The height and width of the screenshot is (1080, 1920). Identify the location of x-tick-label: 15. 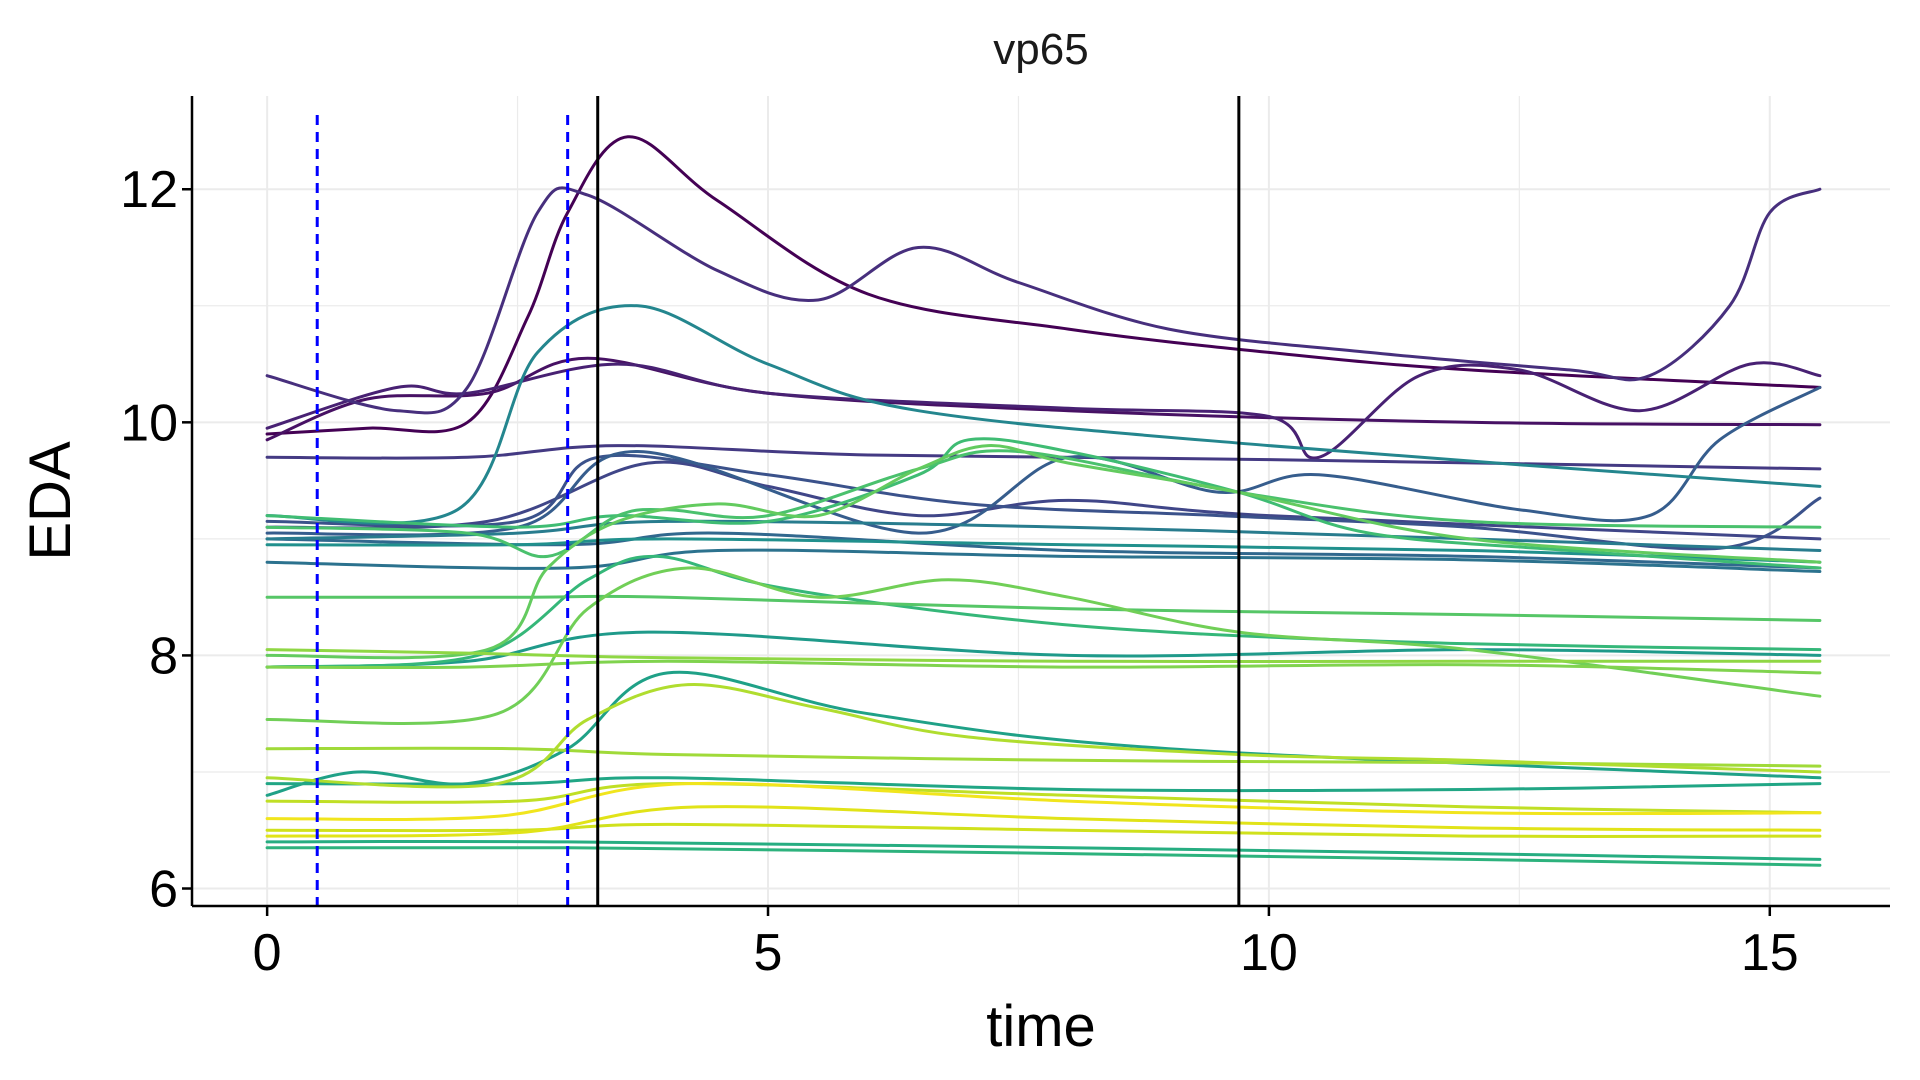
(1770, 953).